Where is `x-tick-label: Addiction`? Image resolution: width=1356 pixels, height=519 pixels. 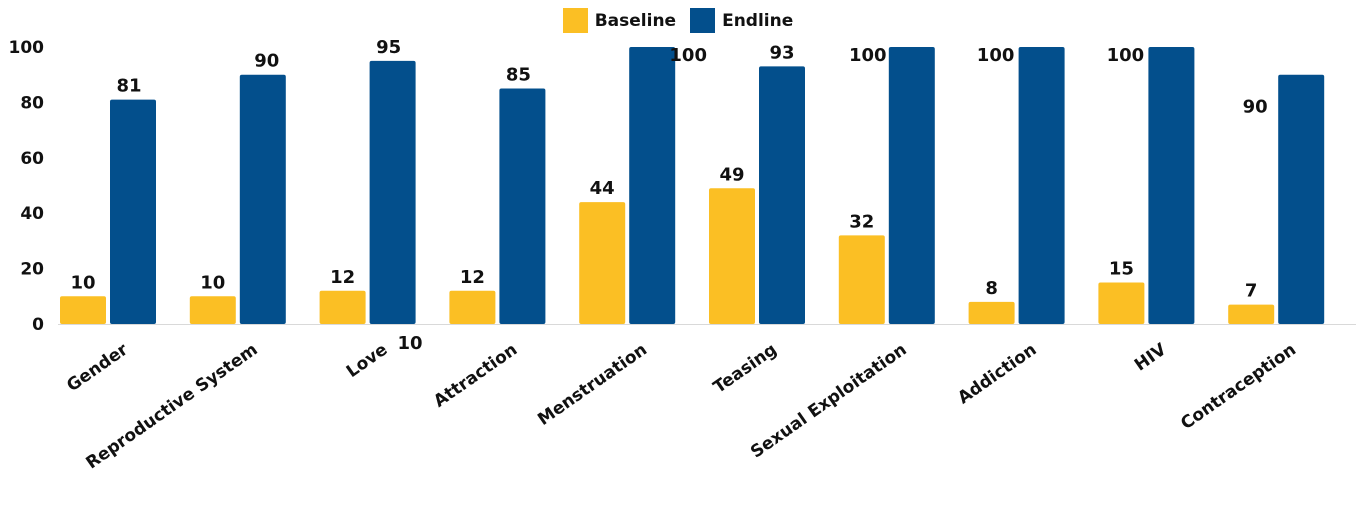
x-tick-label: Addiction is located at coordinates (997, 374).